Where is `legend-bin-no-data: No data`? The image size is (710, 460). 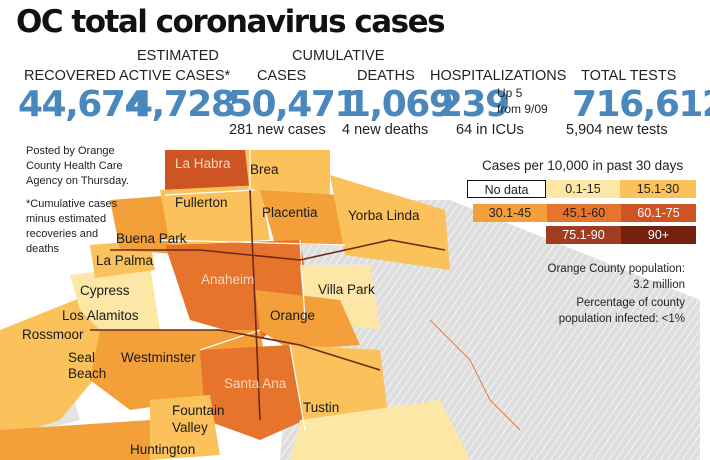 legend-bin-no-data: No data is located at coordinates (506, 189).